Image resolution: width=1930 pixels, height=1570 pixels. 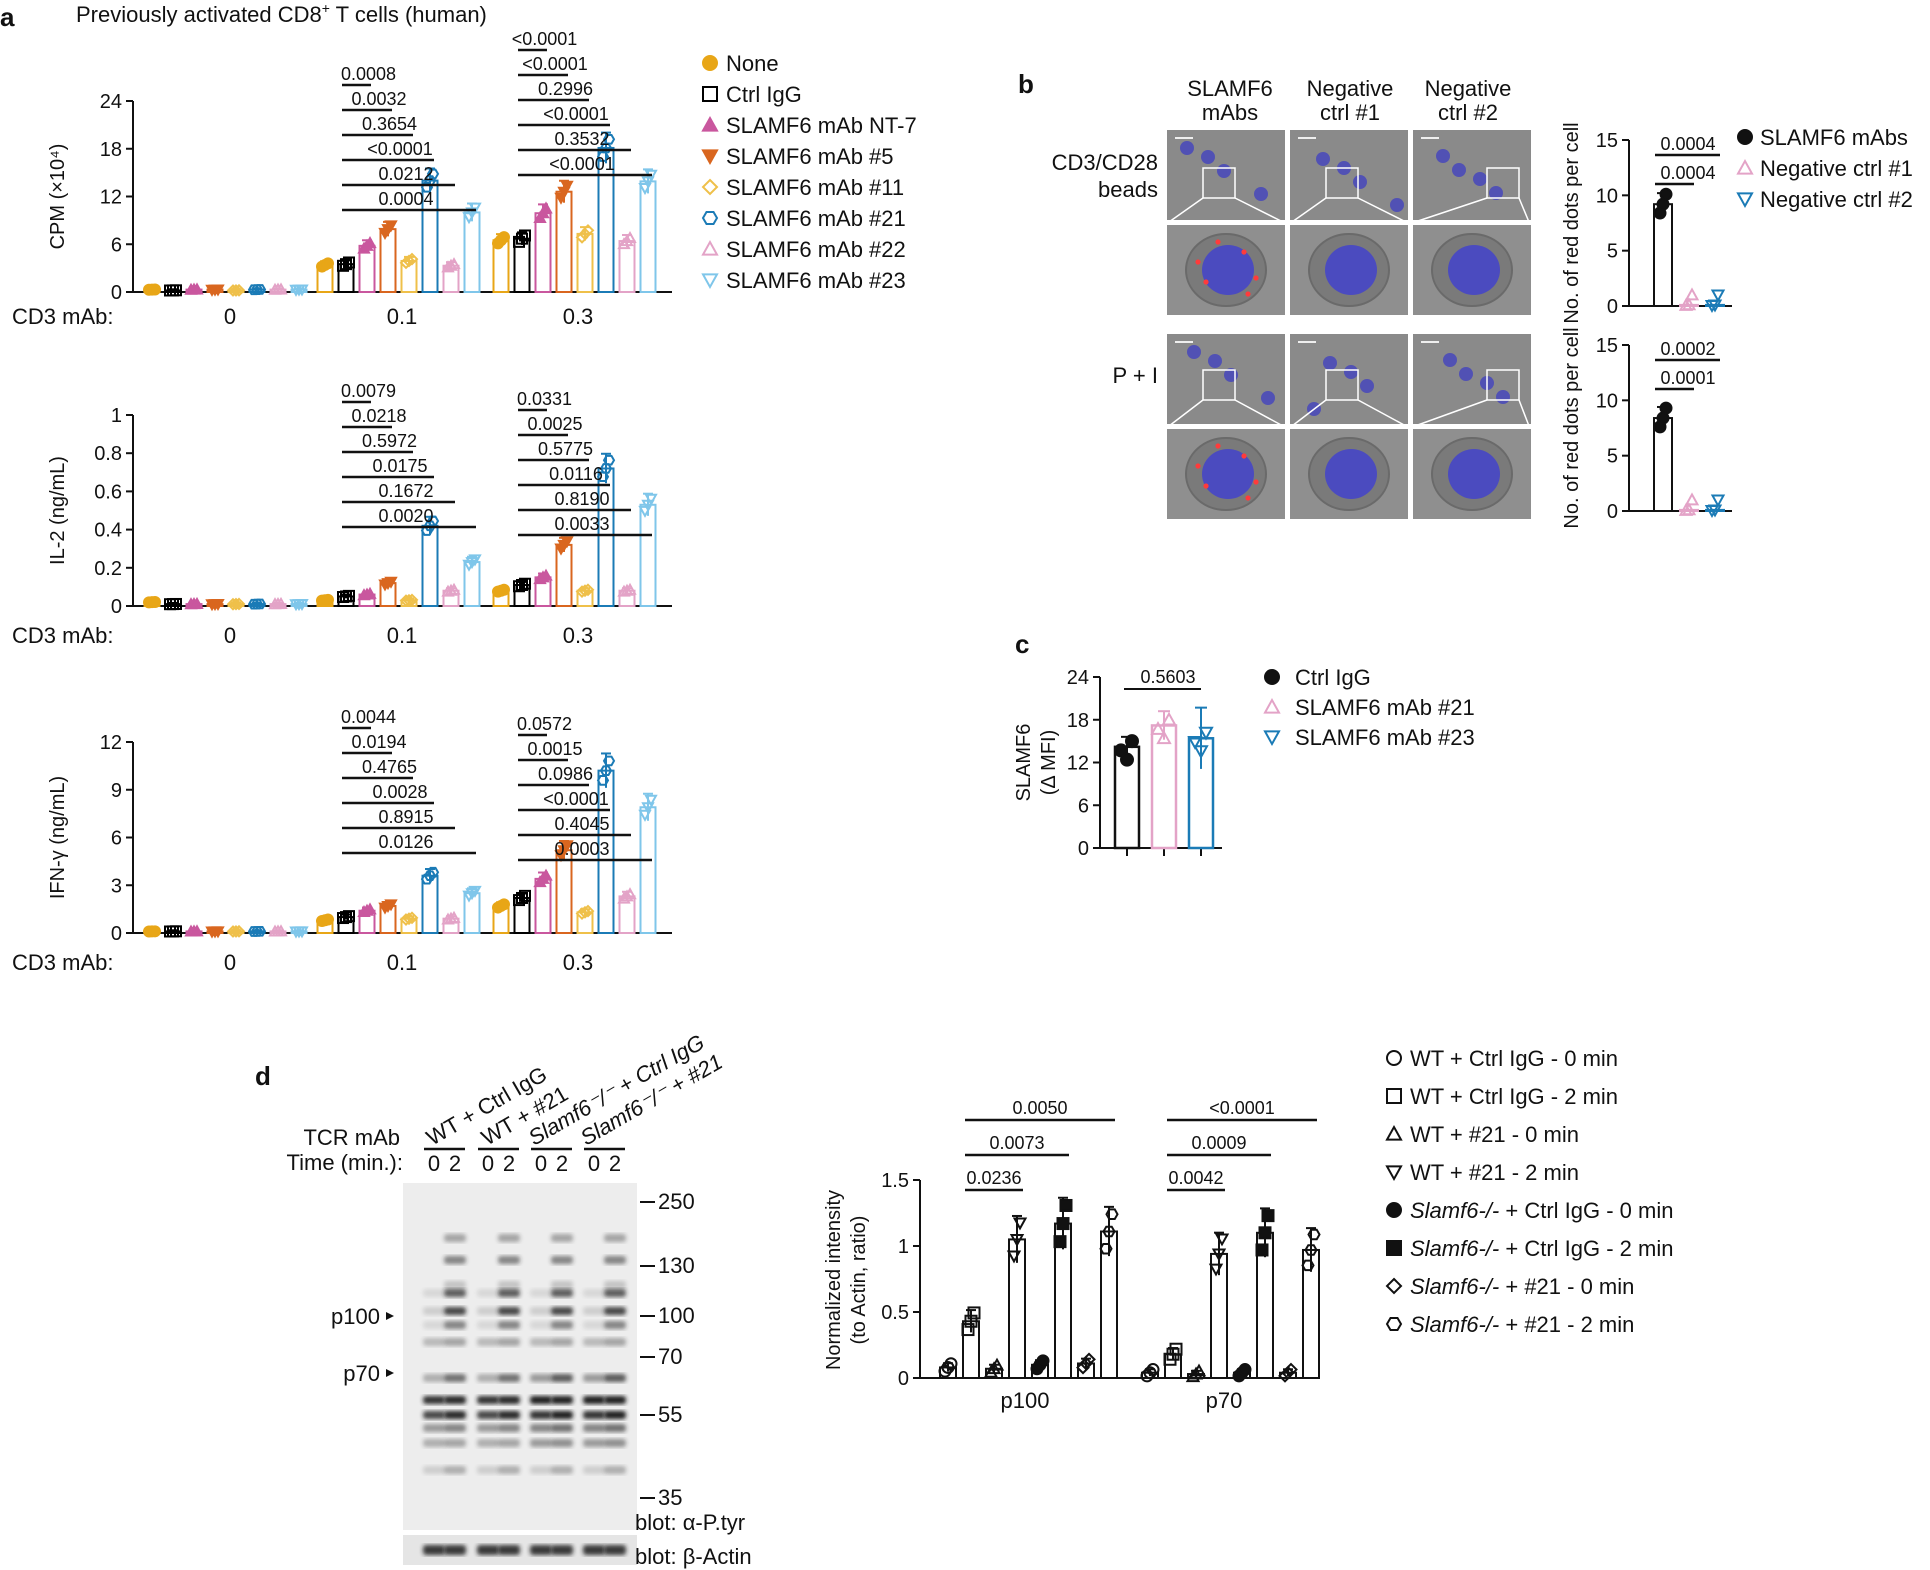 What do you see at coordinates (821, 125) in the screenshot?
I see `legend-label: SLAMF6 mAb NT-7` at bounding box center [821, 125].